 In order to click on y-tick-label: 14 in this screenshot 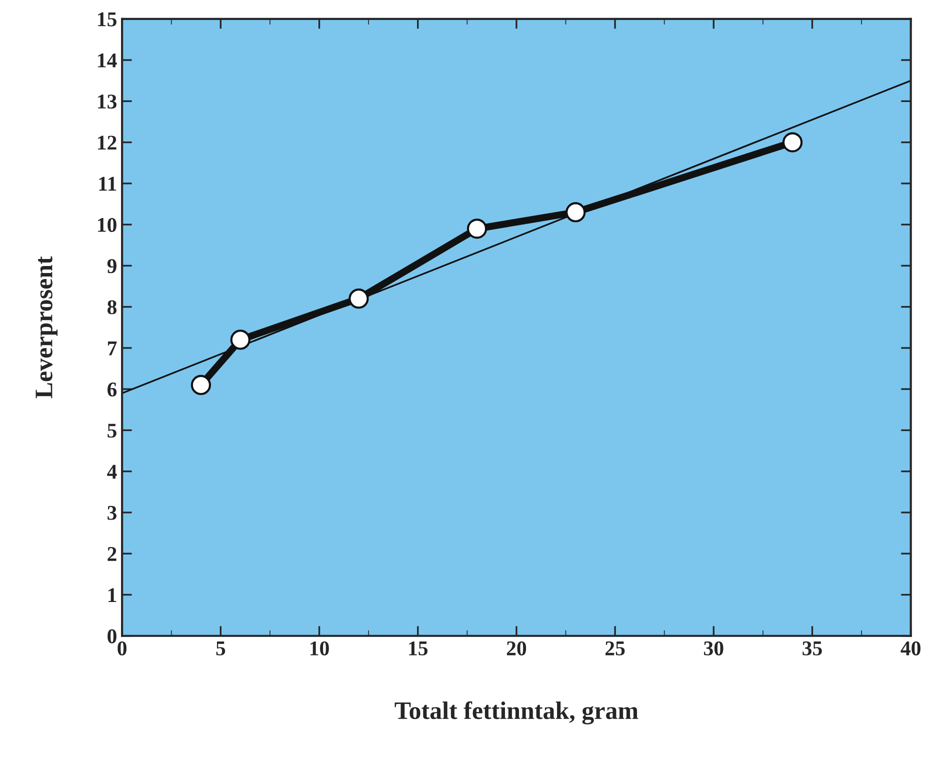, I will do `click(107, 61)`.